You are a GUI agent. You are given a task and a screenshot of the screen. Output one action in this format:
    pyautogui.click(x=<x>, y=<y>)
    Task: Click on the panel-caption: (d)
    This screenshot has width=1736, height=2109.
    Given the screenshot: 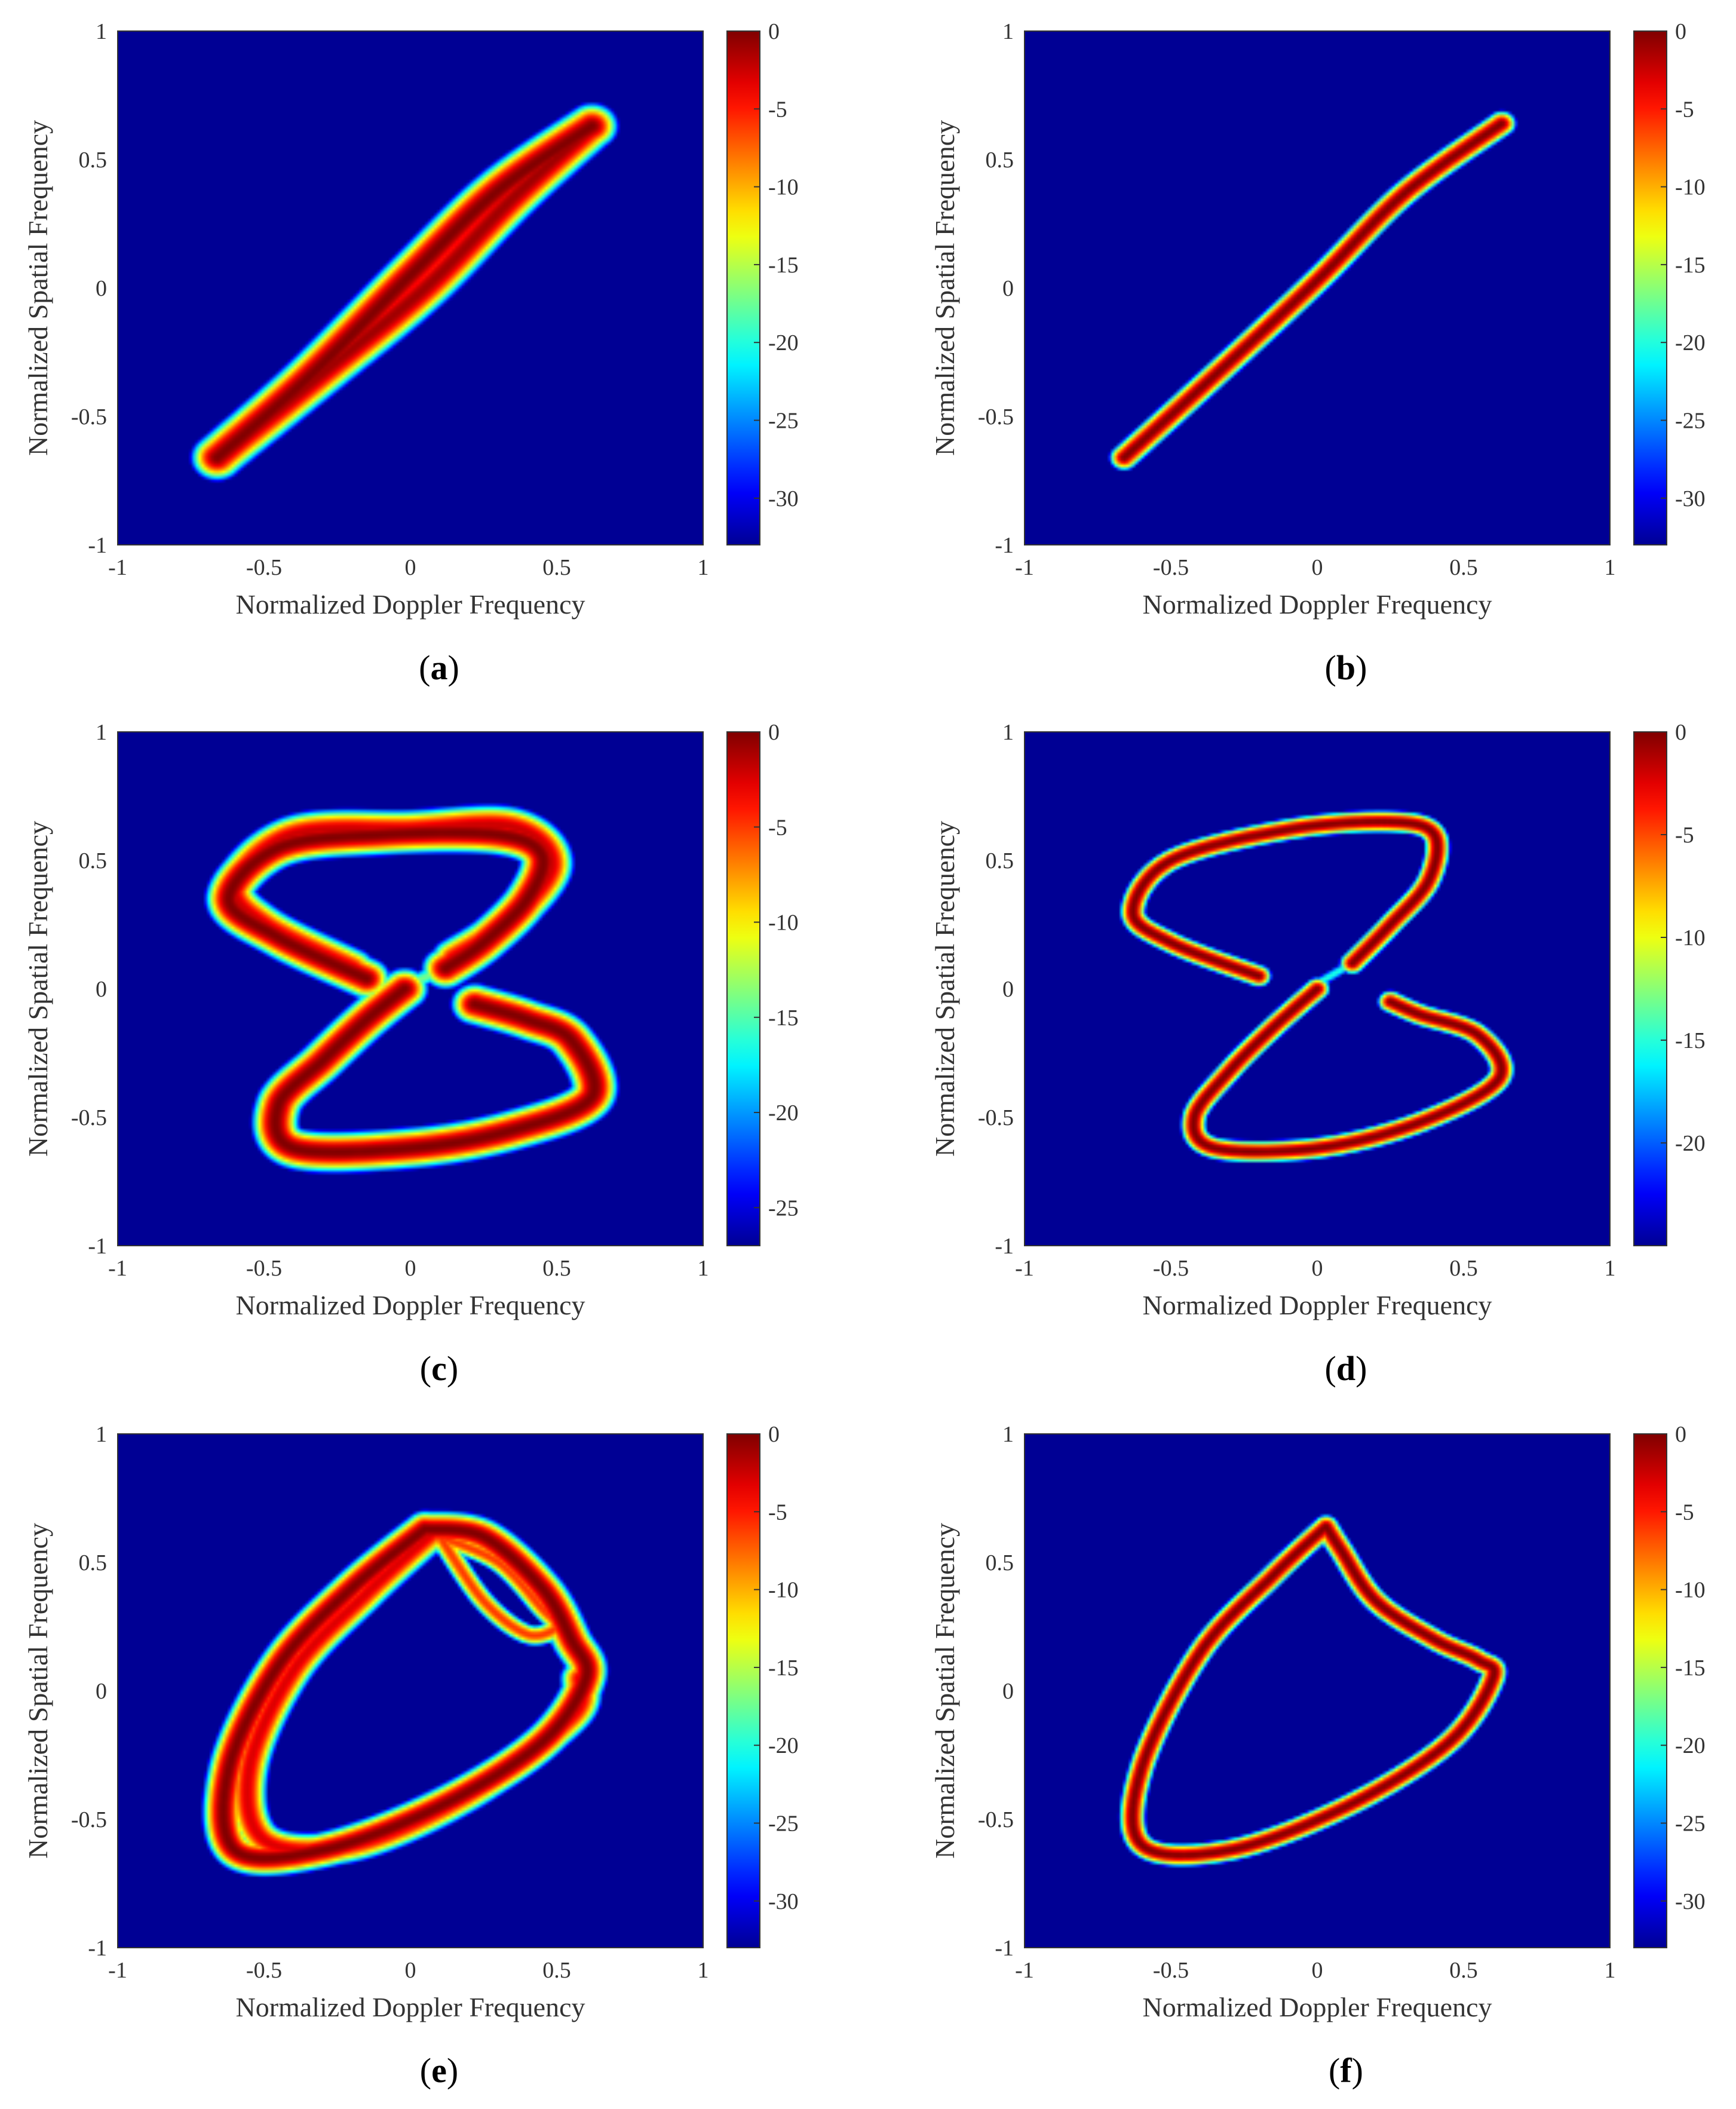 What is the action you would take?
    pyautogui.click(x=1346, y=1368)
    